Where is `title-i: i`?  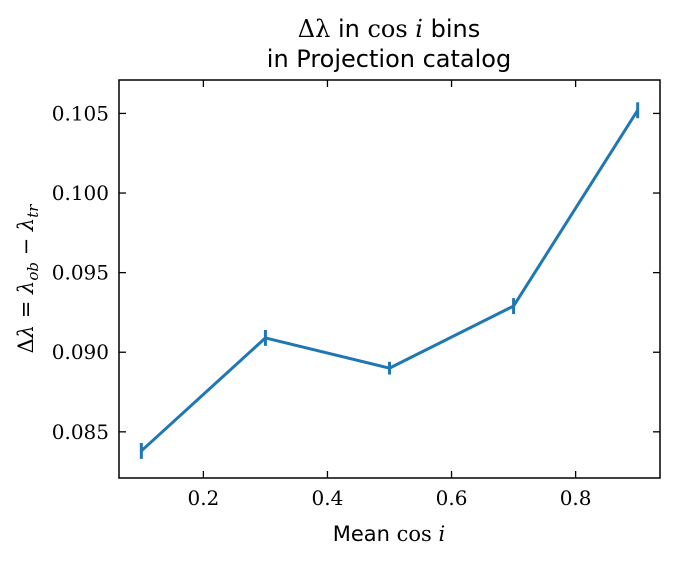 title-i: i is located at coordinates (415, 29).